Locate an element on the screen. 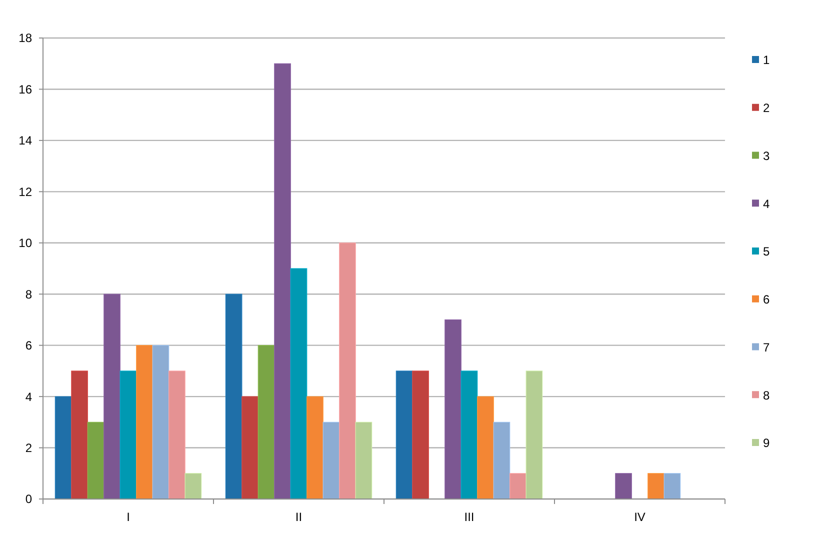 The width and height of the screenshot is (830, 560). y-tick-label: 18 is located at coordinates (25, 38).